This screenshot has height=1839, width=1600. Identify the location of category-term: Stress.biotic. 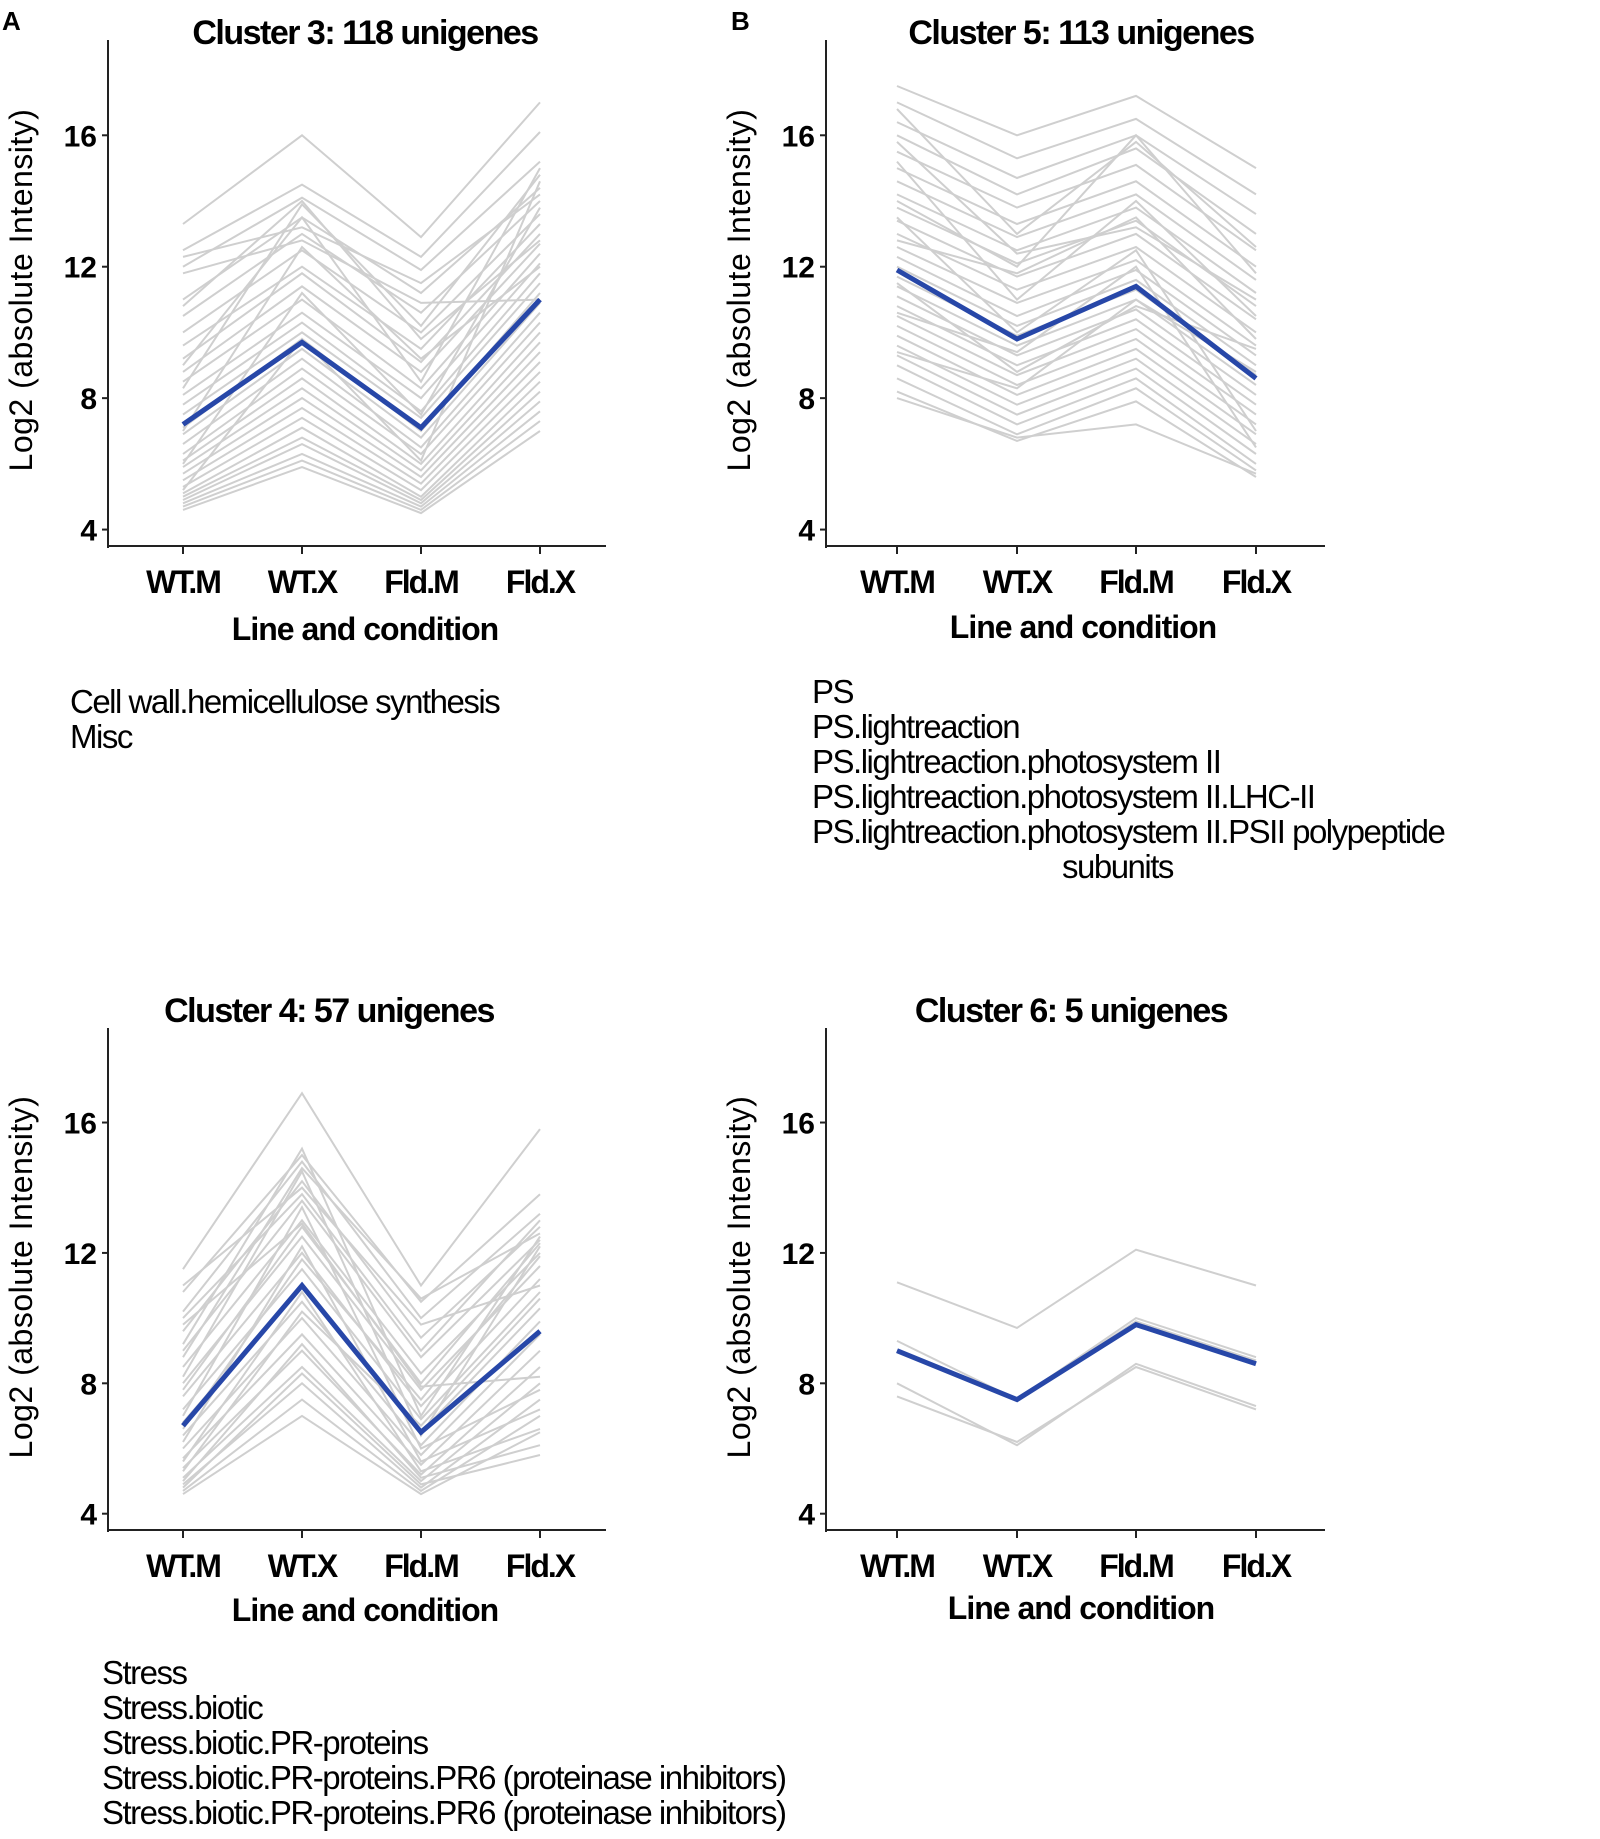
(182, 1707).